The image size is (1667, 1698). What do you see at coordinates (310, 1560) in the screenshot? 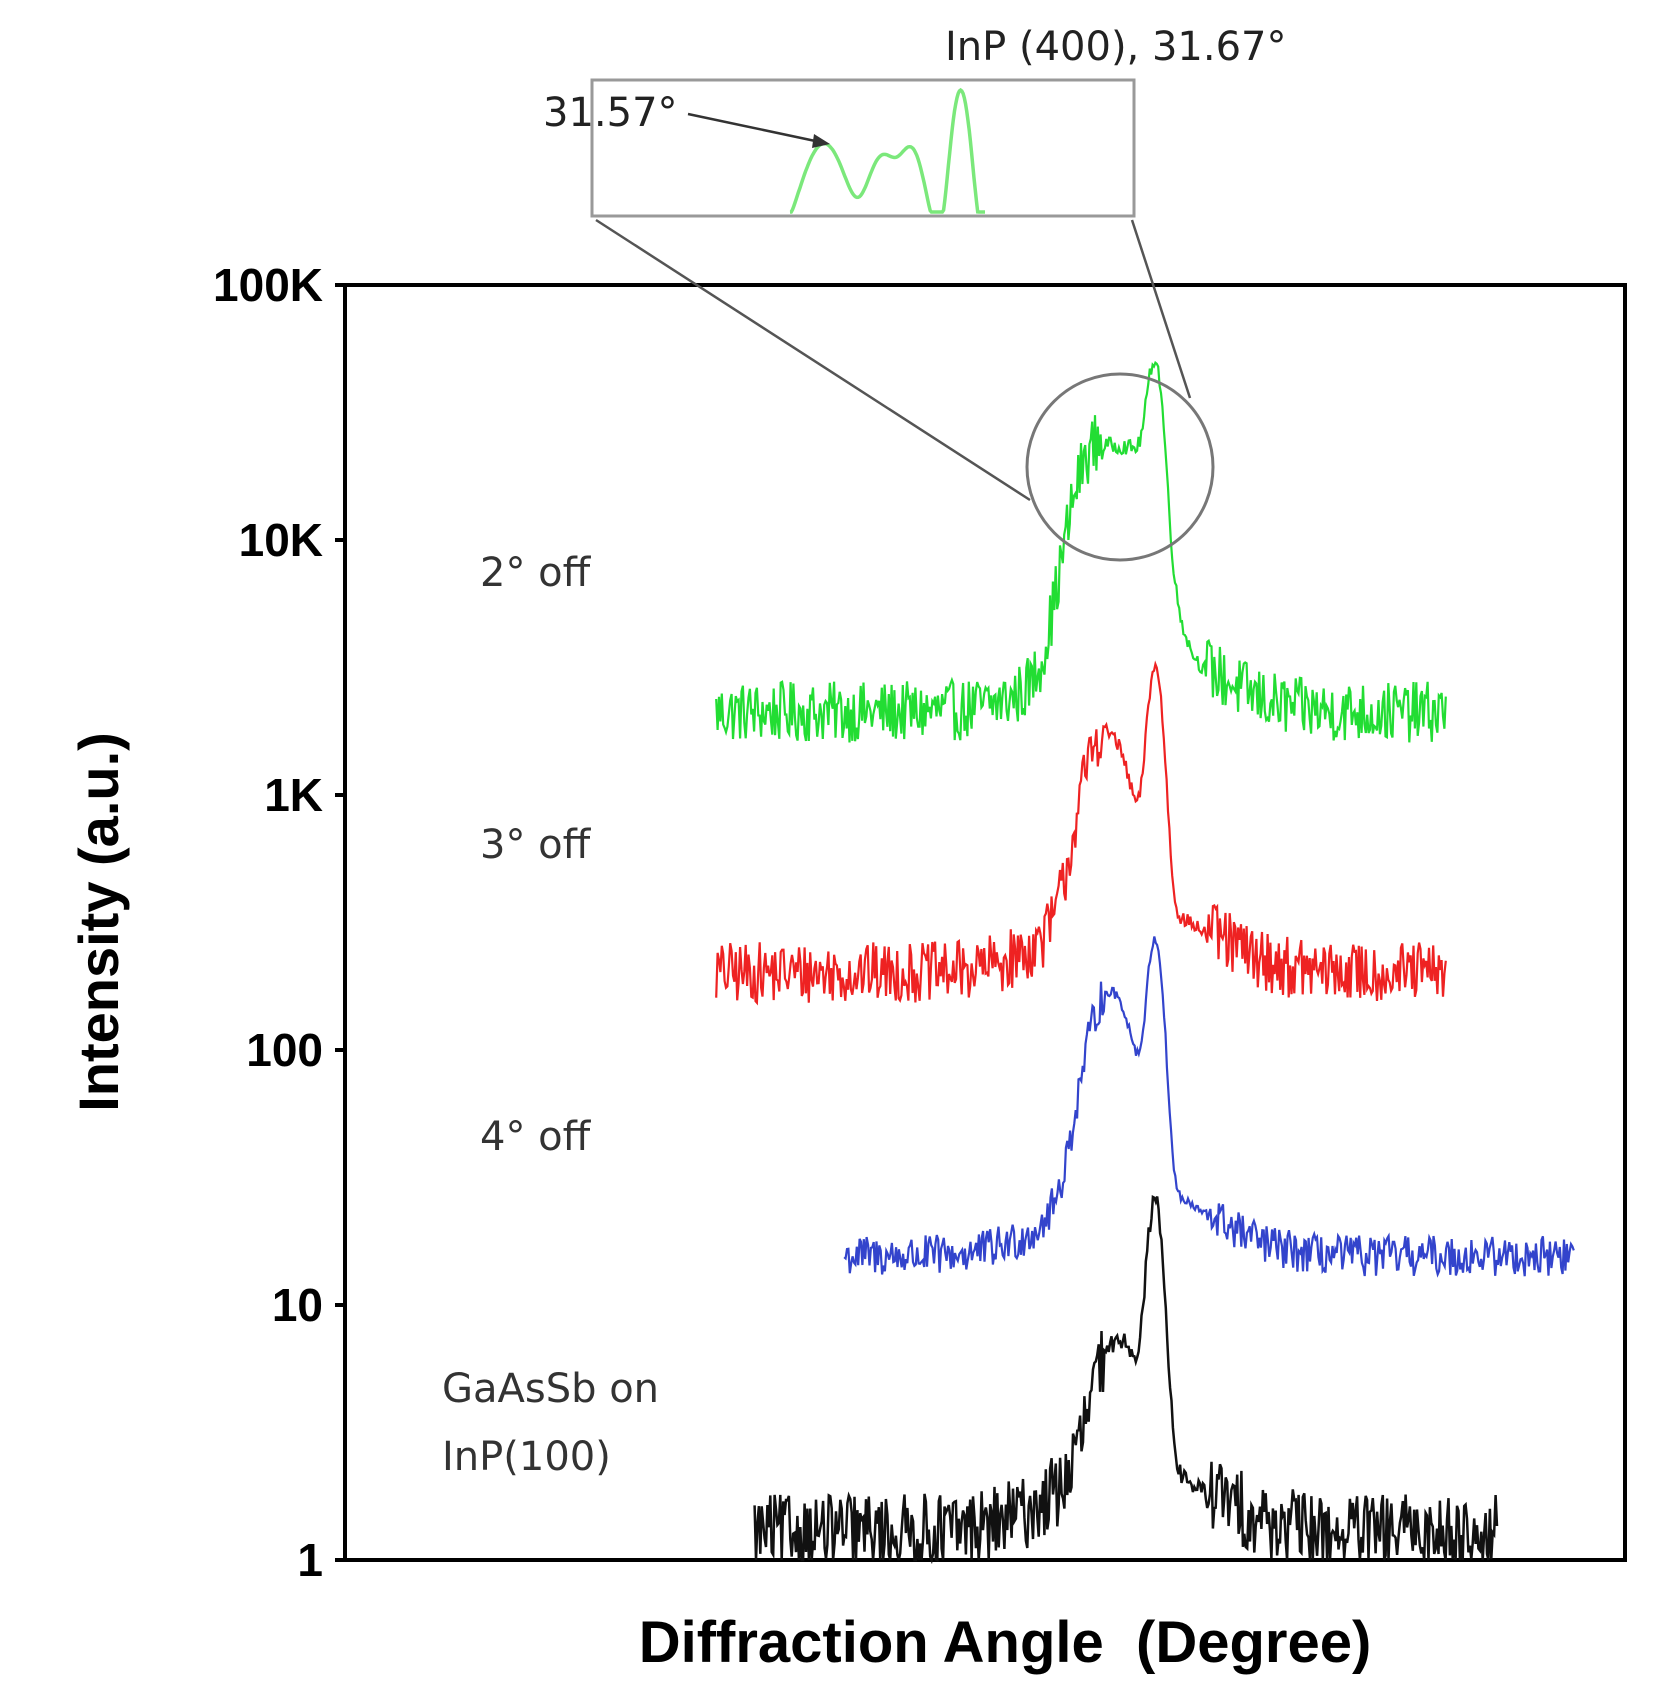
I see `y-tick-label: 1` at bounding box center [310, 1560].